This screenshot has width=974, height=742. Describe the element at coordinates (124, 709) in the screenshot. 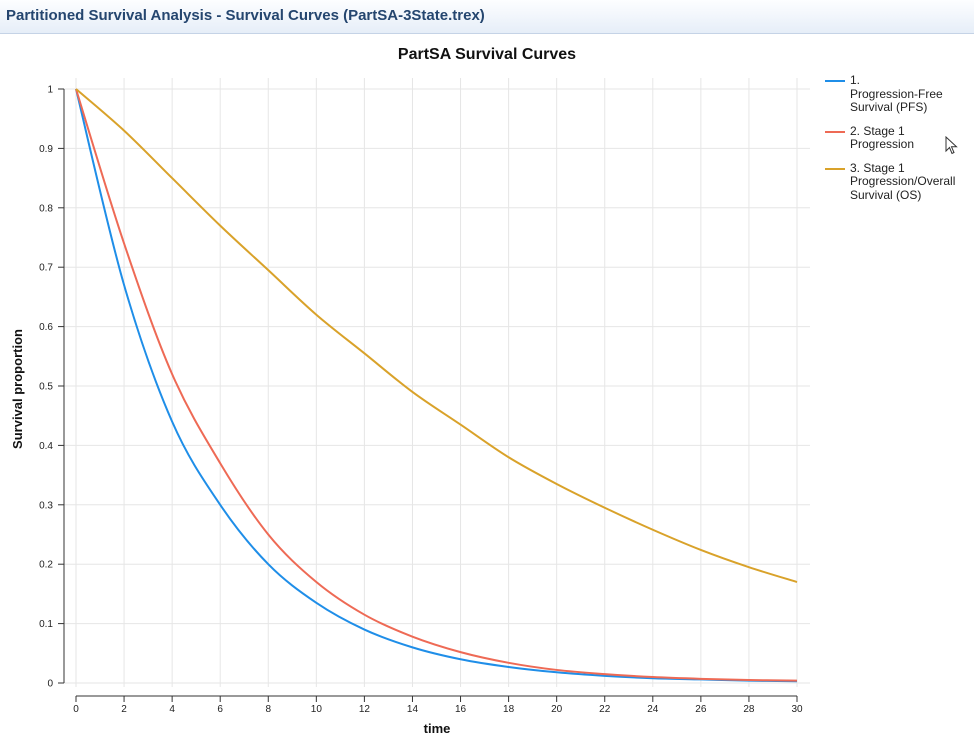

I see `x-tick-label: 2` at that location.